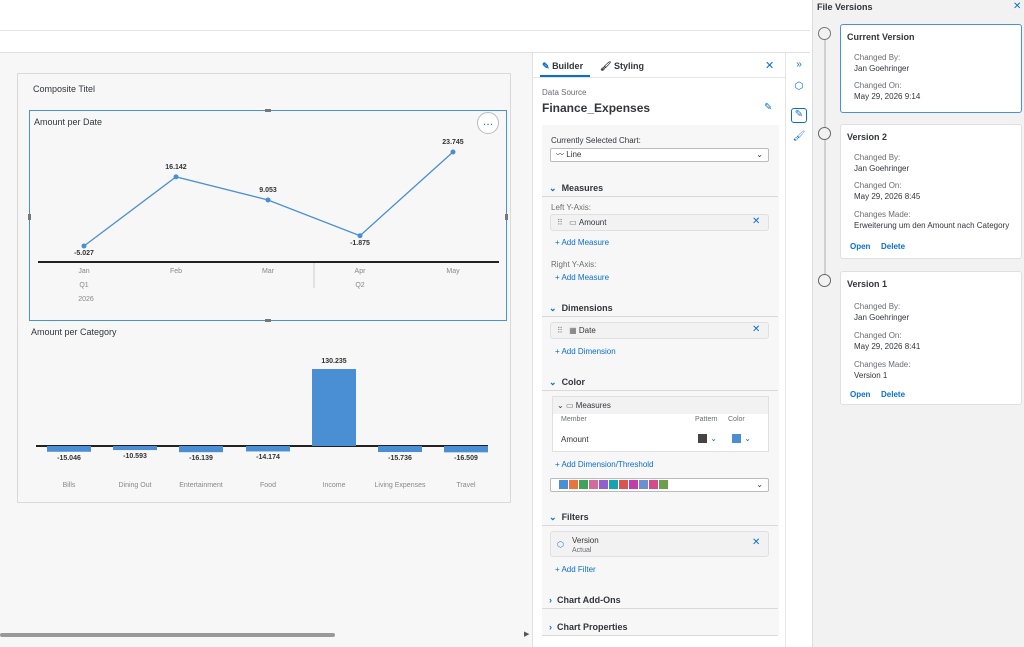  What do you see at coordinates (582, 277) in the screenshot?
I see `add-measure-right-button: + Add Measure` at bounding box center [582, 277].